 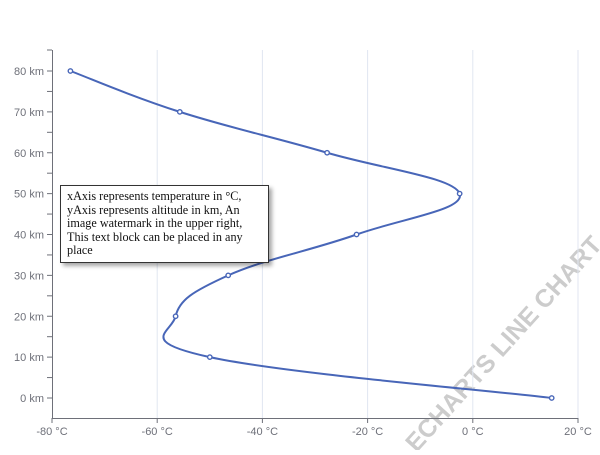 I want to click on annotation-line-2: yAxis represents altitude in km, An, so click(x=153, y=209).